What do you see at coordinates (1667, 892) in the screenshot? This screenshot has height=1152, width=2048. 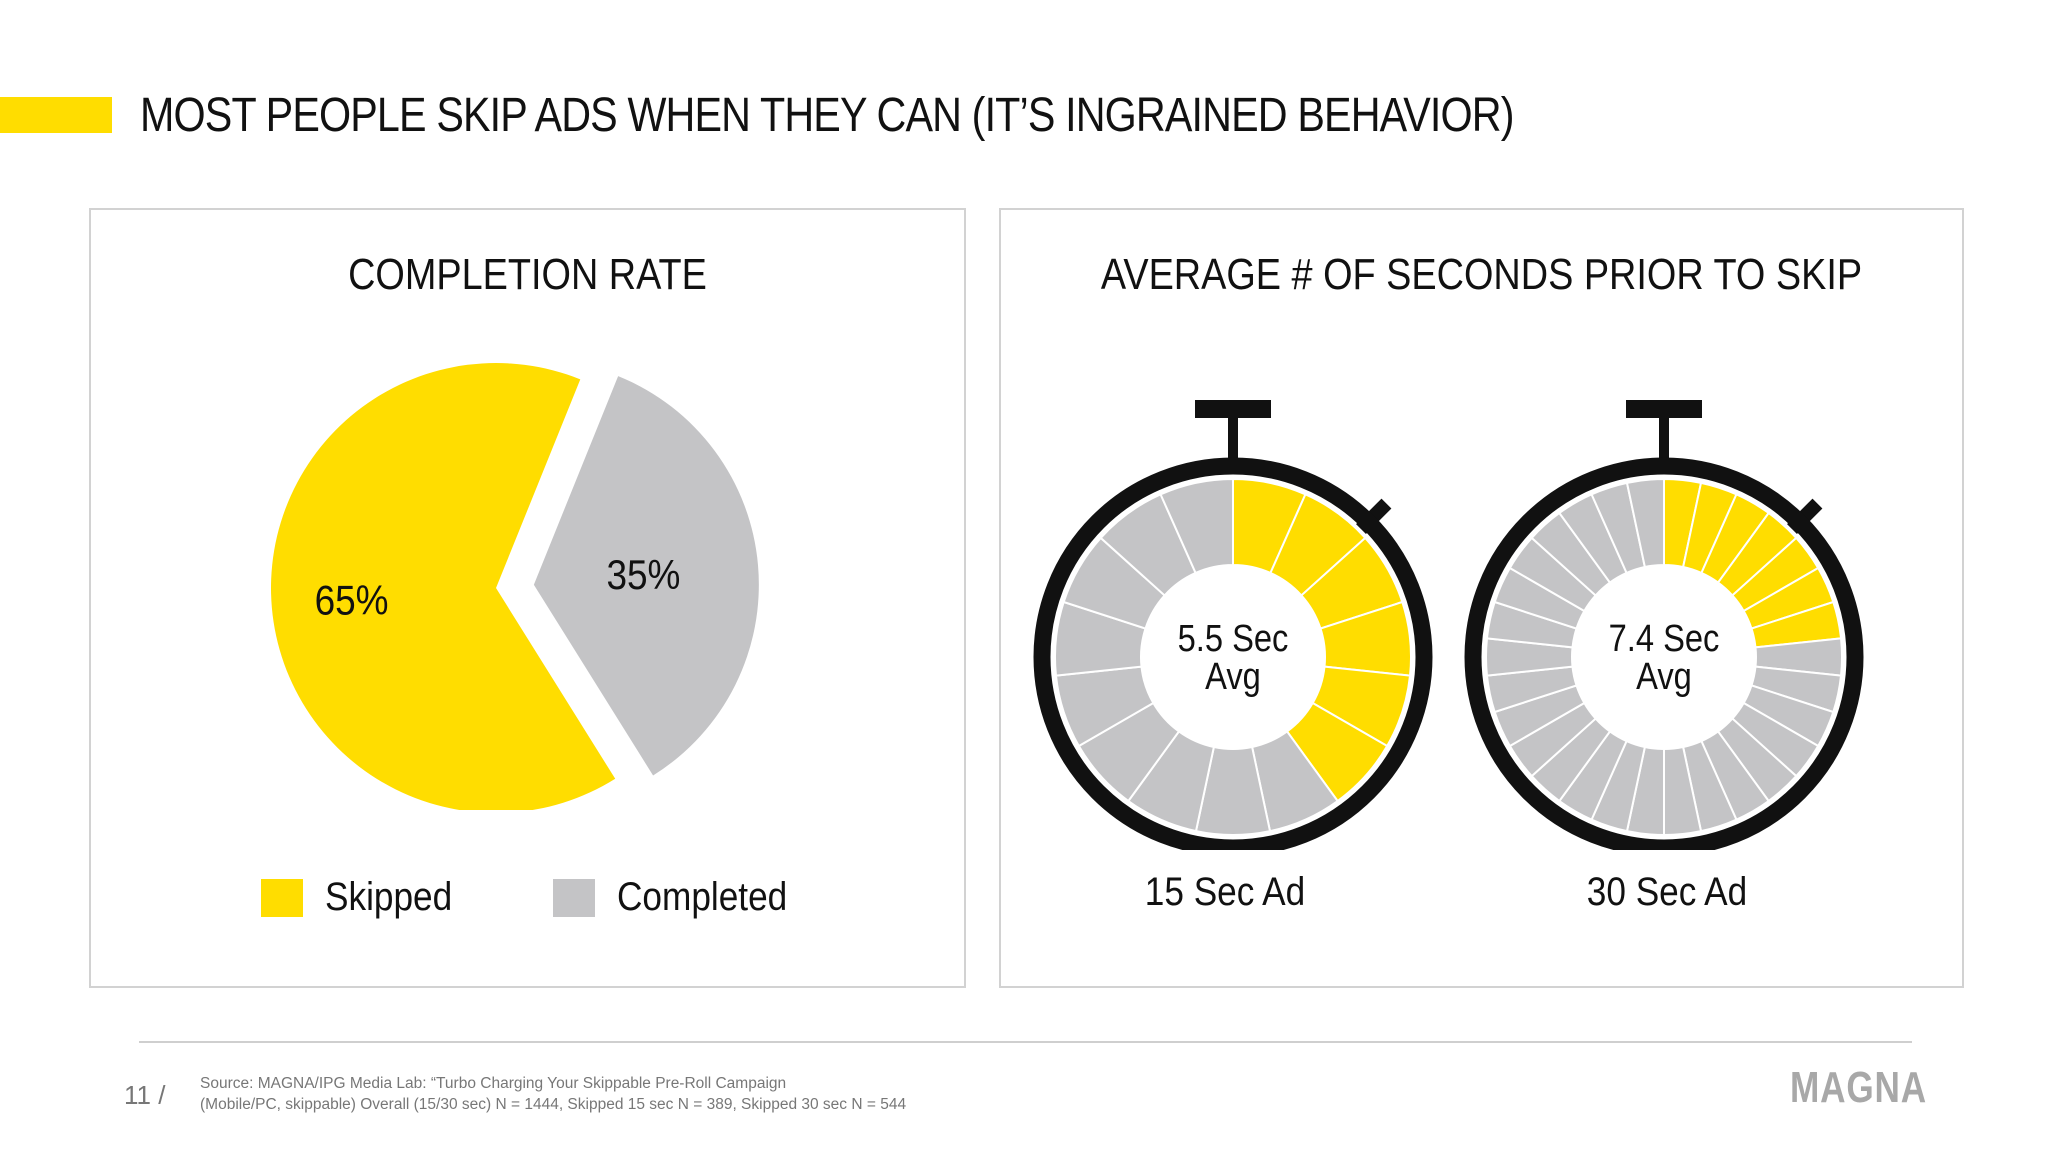 I see `timer-label-30-sec: 30 Sec Ad` at bounding box center [1667, 892].